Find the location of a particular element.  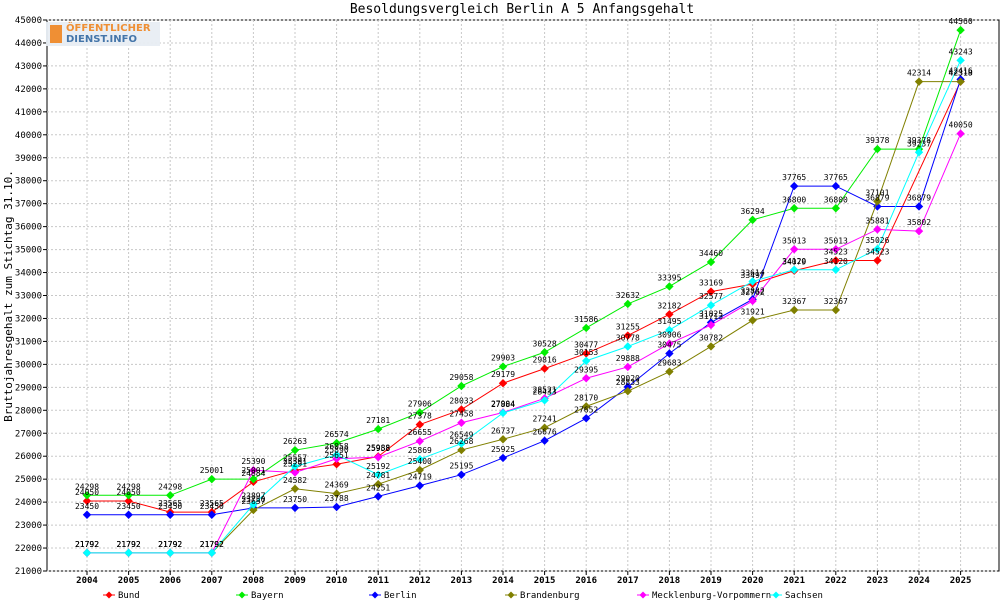

y-tick-label: 39000 is located at coordinates (28, 159).